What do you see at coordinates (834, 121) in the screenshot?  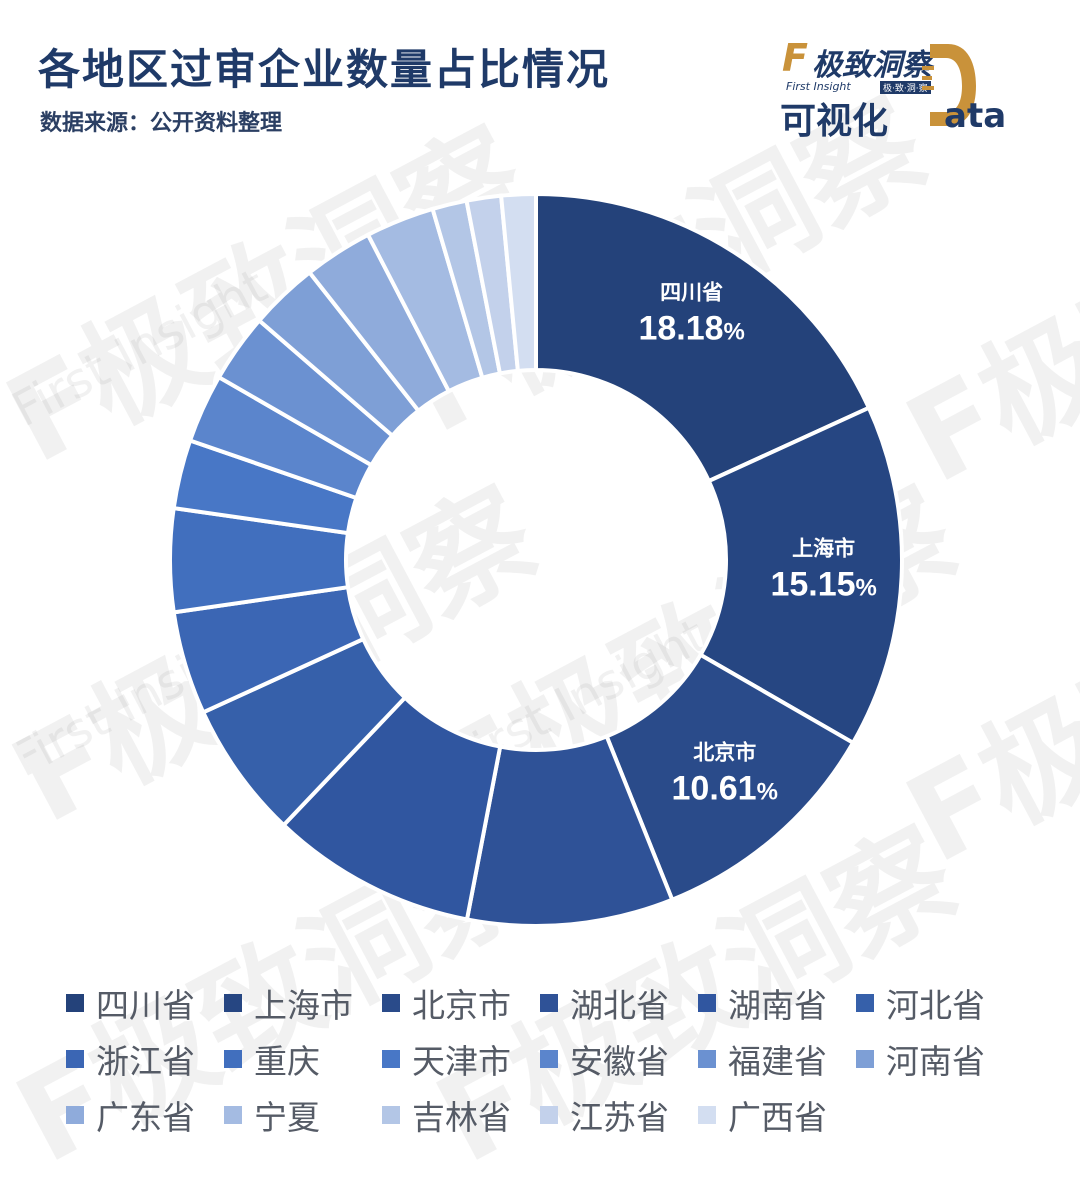 I see `brand-visual-label: 可视化` at bounding box center [834, 121].